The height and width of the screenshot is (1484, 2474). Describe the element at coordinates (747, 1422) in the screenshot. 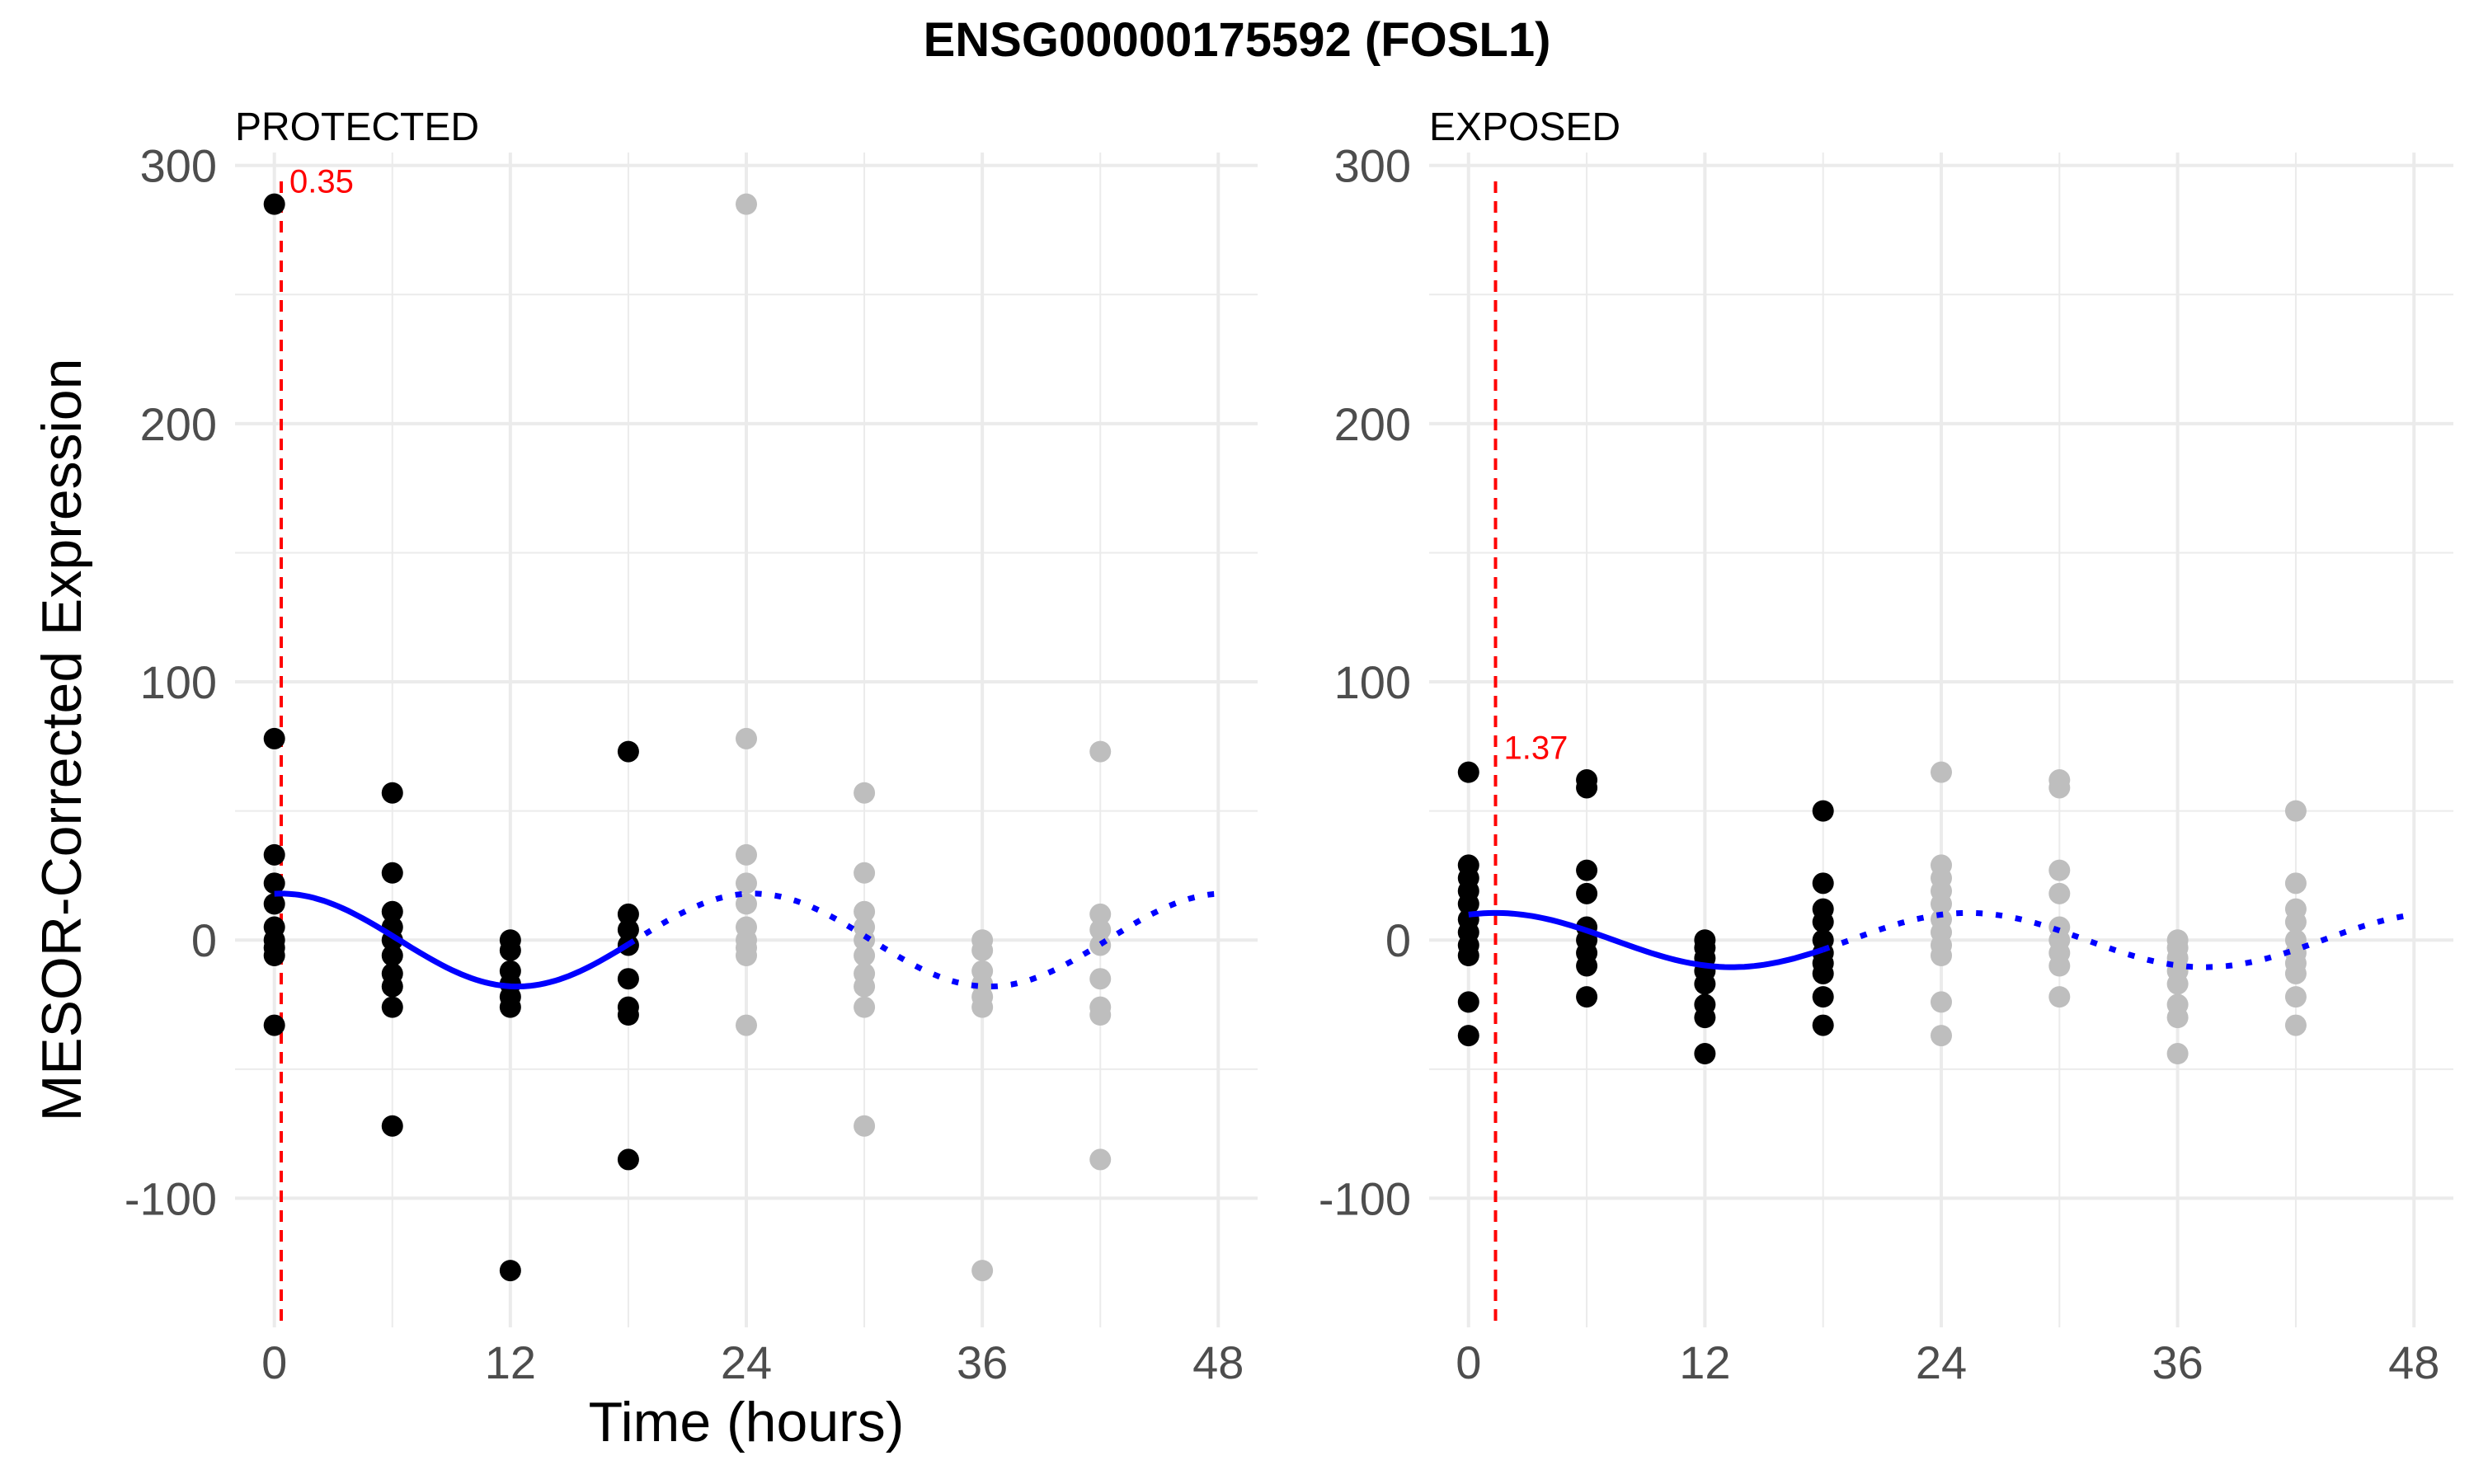

I see `x-axis-title: Time (hours)` at that location.